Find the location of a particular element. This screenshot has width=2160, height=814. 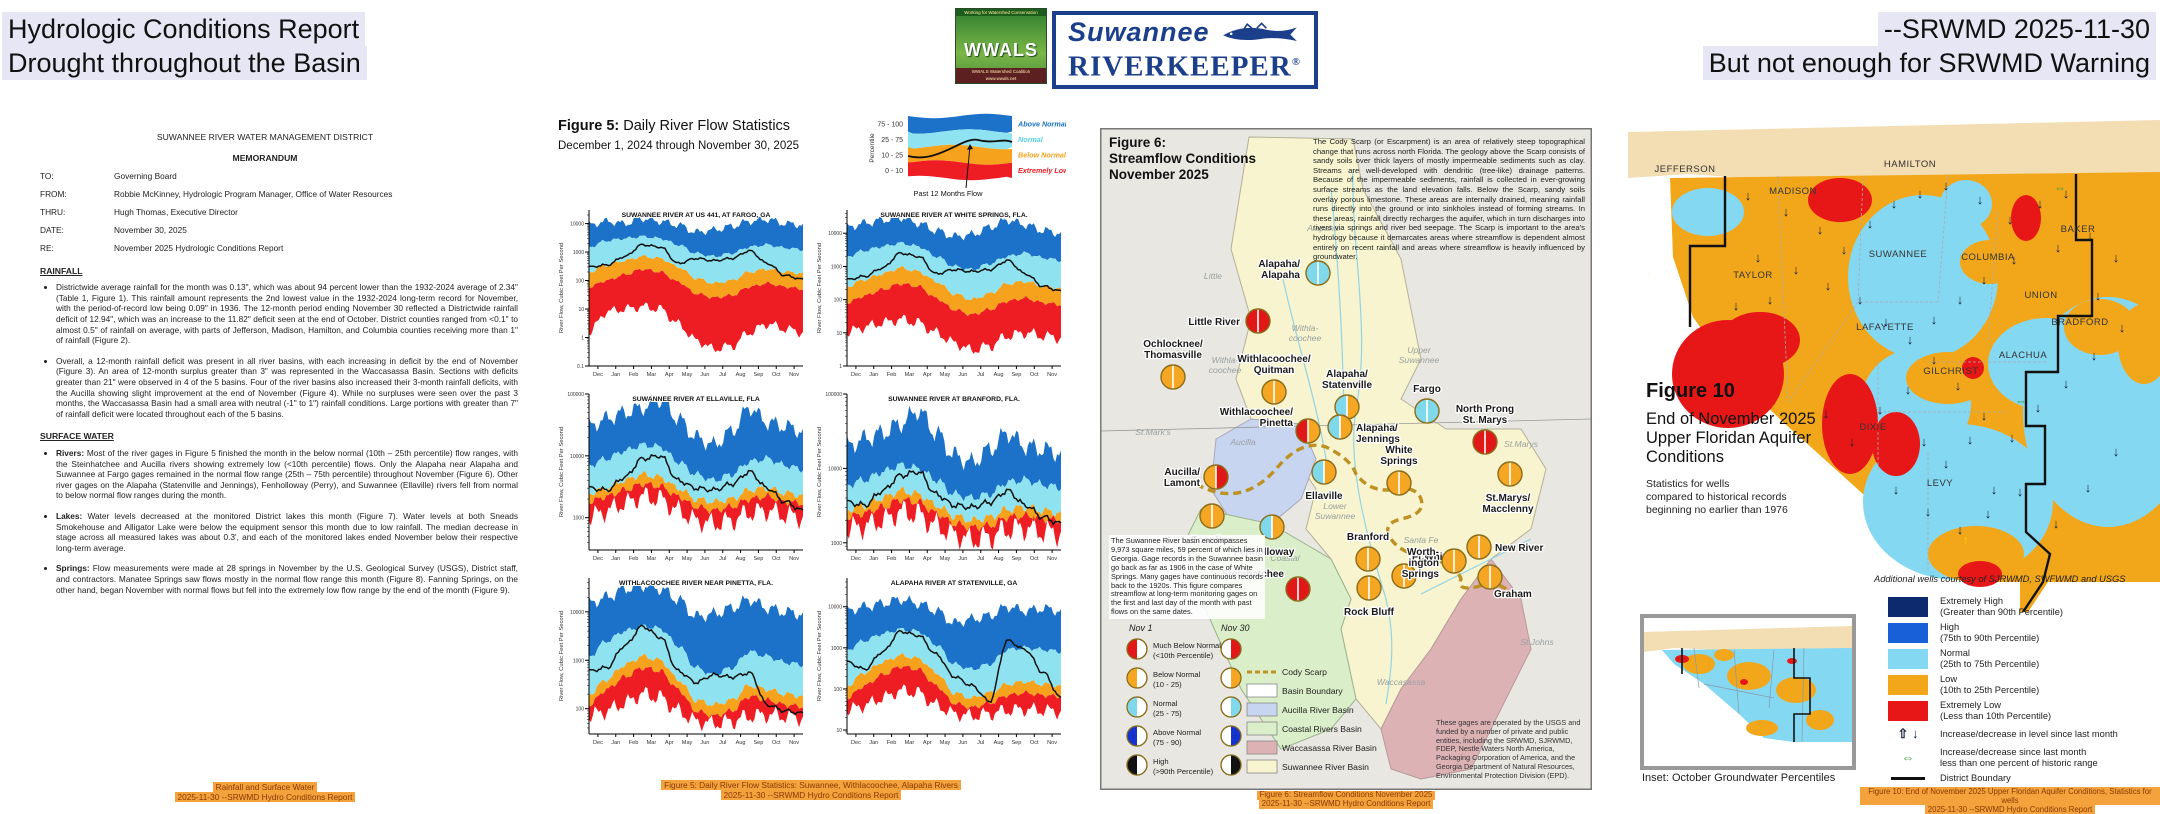

basin-watermark: Coastal is located at coordinates (1285, 558).